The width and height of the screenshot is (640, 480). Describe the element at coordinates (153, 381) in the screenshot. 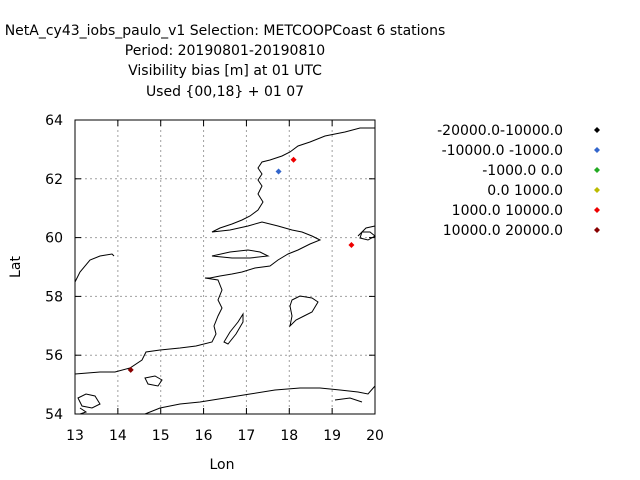

I see `island-bornholm` at that location.